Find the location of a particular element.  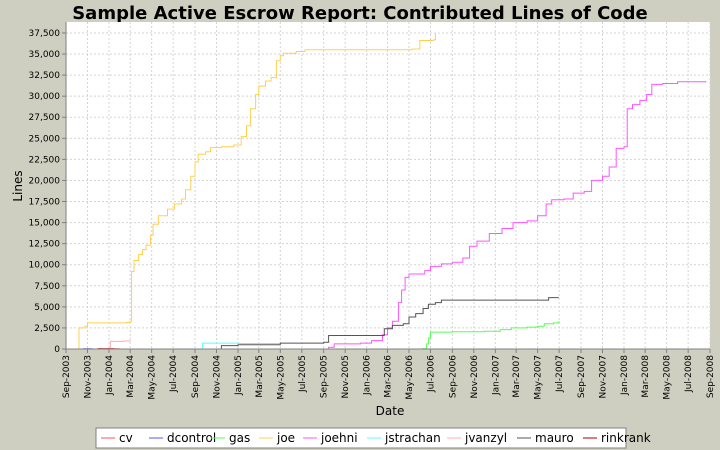

x-tick-label: Sep-2004 is located at coordinates (196, 376).